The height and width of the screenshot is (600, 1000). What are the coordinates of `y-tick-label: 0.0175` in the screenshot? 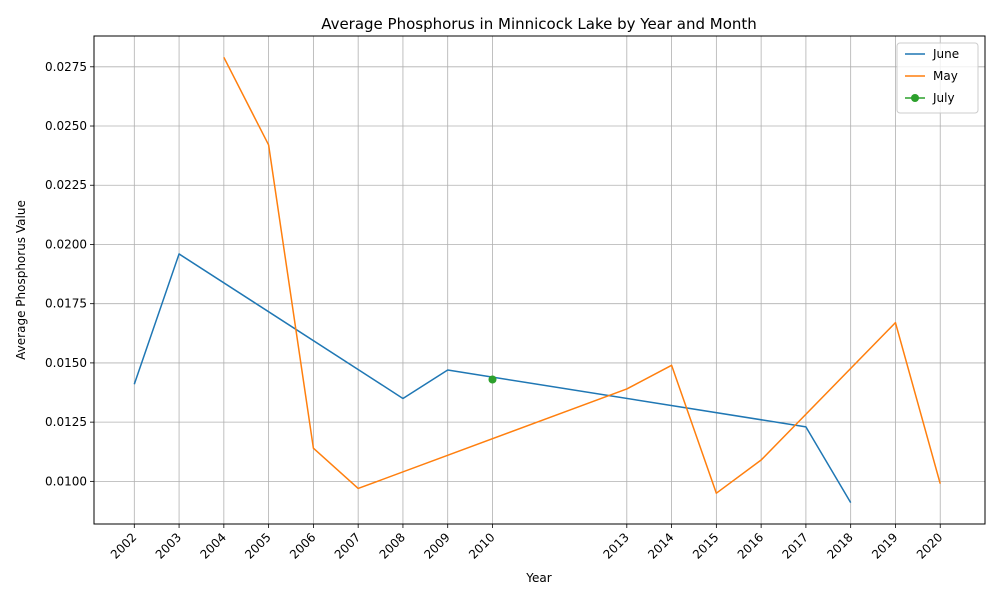 It's located at (66, 304).